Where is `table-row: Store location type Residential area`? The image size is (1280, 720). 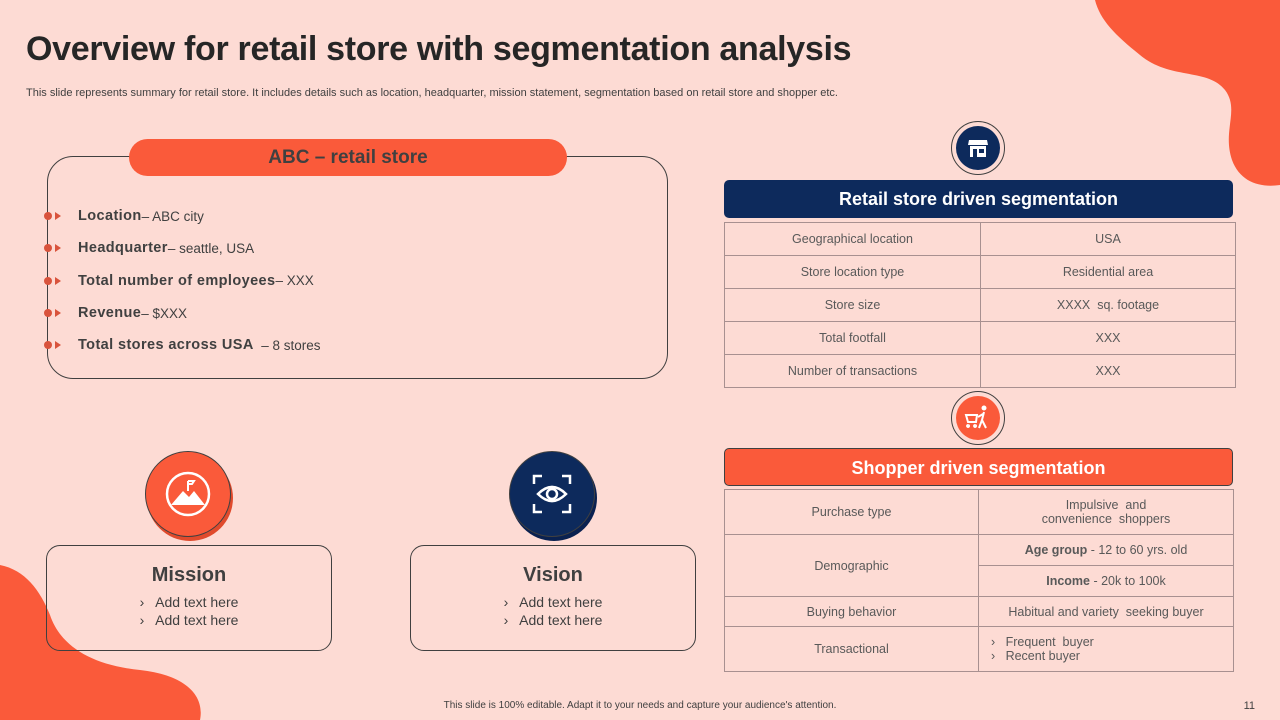 table-row: Store location type Residential area is located at coordinates (980, 272).